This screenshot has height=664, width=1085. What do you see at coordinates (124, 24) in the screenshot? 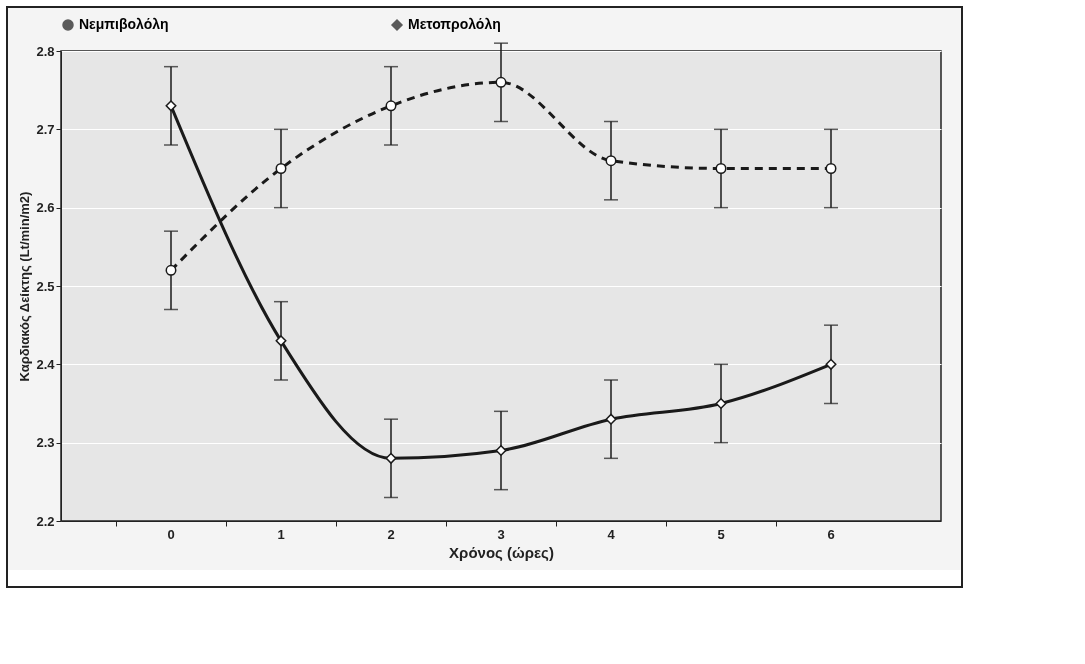
I see `legend-label: Νεμπιβολόλη` at bounding box center [124, 24].